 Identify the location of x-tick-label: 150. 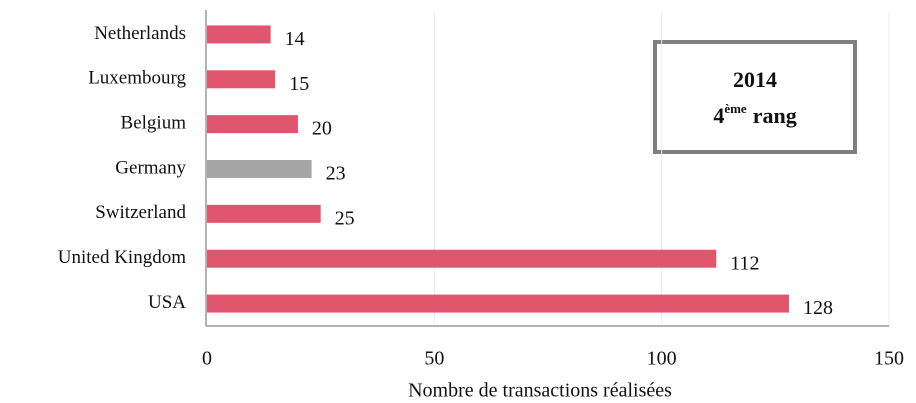
(889, 359).